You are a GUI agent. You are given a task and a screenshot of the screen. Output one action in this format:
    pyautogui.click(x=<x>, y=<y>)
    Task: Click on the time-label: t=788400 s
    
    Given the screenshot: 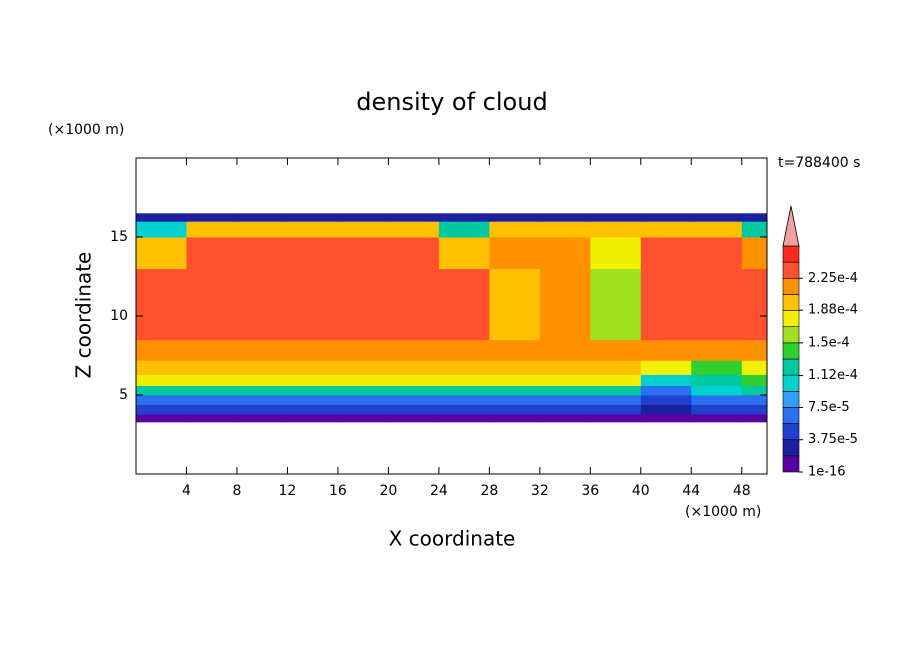 What is the action you would take?
    pyautogui.click(x=819, y=163)
    